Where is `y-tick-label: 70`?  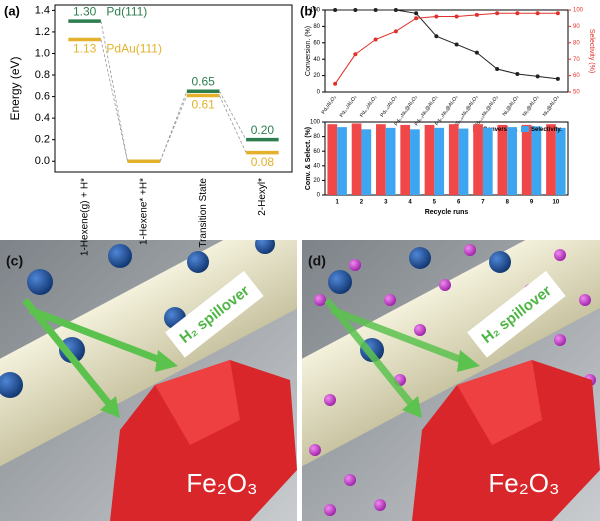
y-tick-label: 70 is located at coordinates (576, 60).